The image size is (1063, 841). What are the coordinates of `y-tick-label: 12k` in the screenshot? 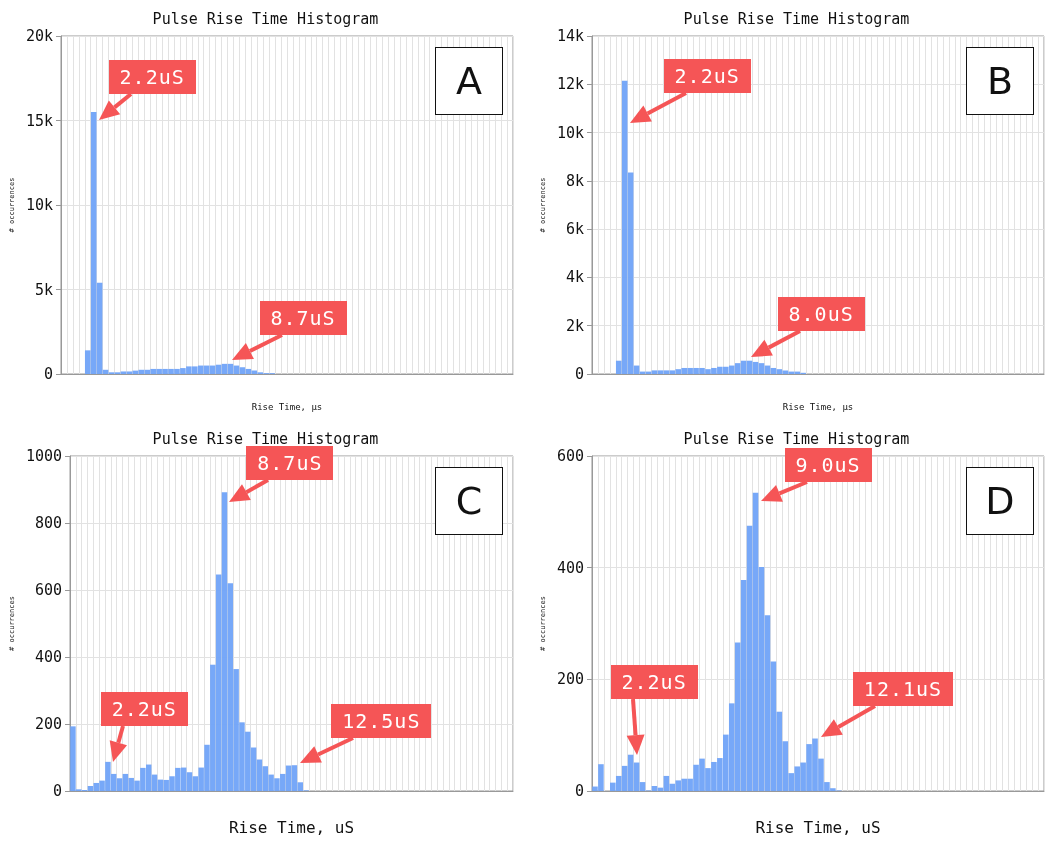 It's located at (570, 84).